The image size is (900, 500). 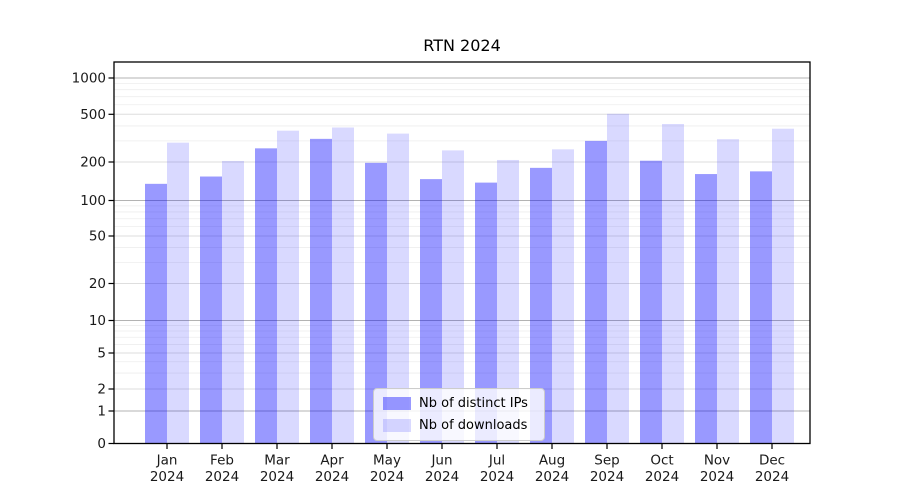 What do you see at coordinates (167, 461) in the screenshot?
I see `x-tick-label-month: Jan` at bounding box center [167, 461].